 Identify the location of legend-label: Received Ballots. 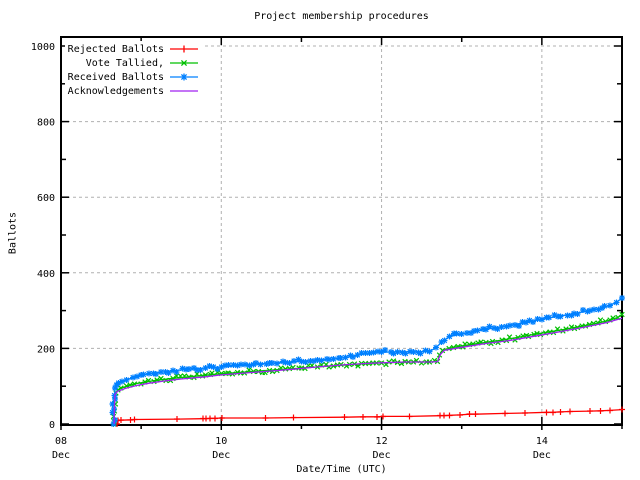
(115, 77).